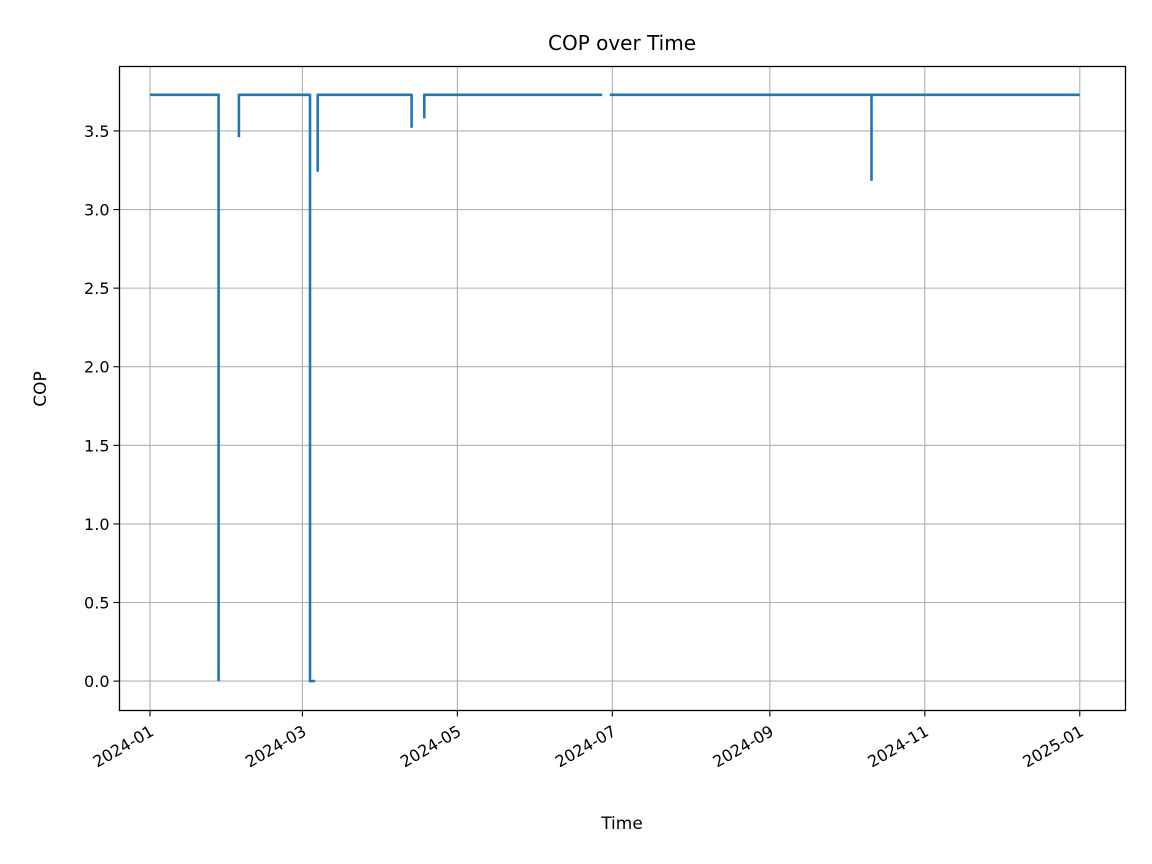 Image resolution: width=1152 pixels, height=864 pixels. I want to click on y-tick-label: 0.5, so click(96, 603).